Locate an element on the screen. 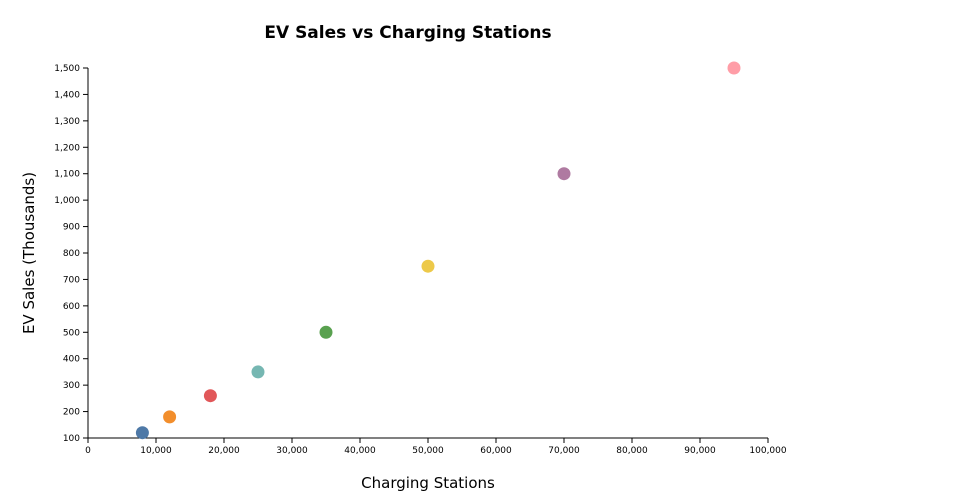  x-tick-label: 30,000 is located at coordinates (292, 451).